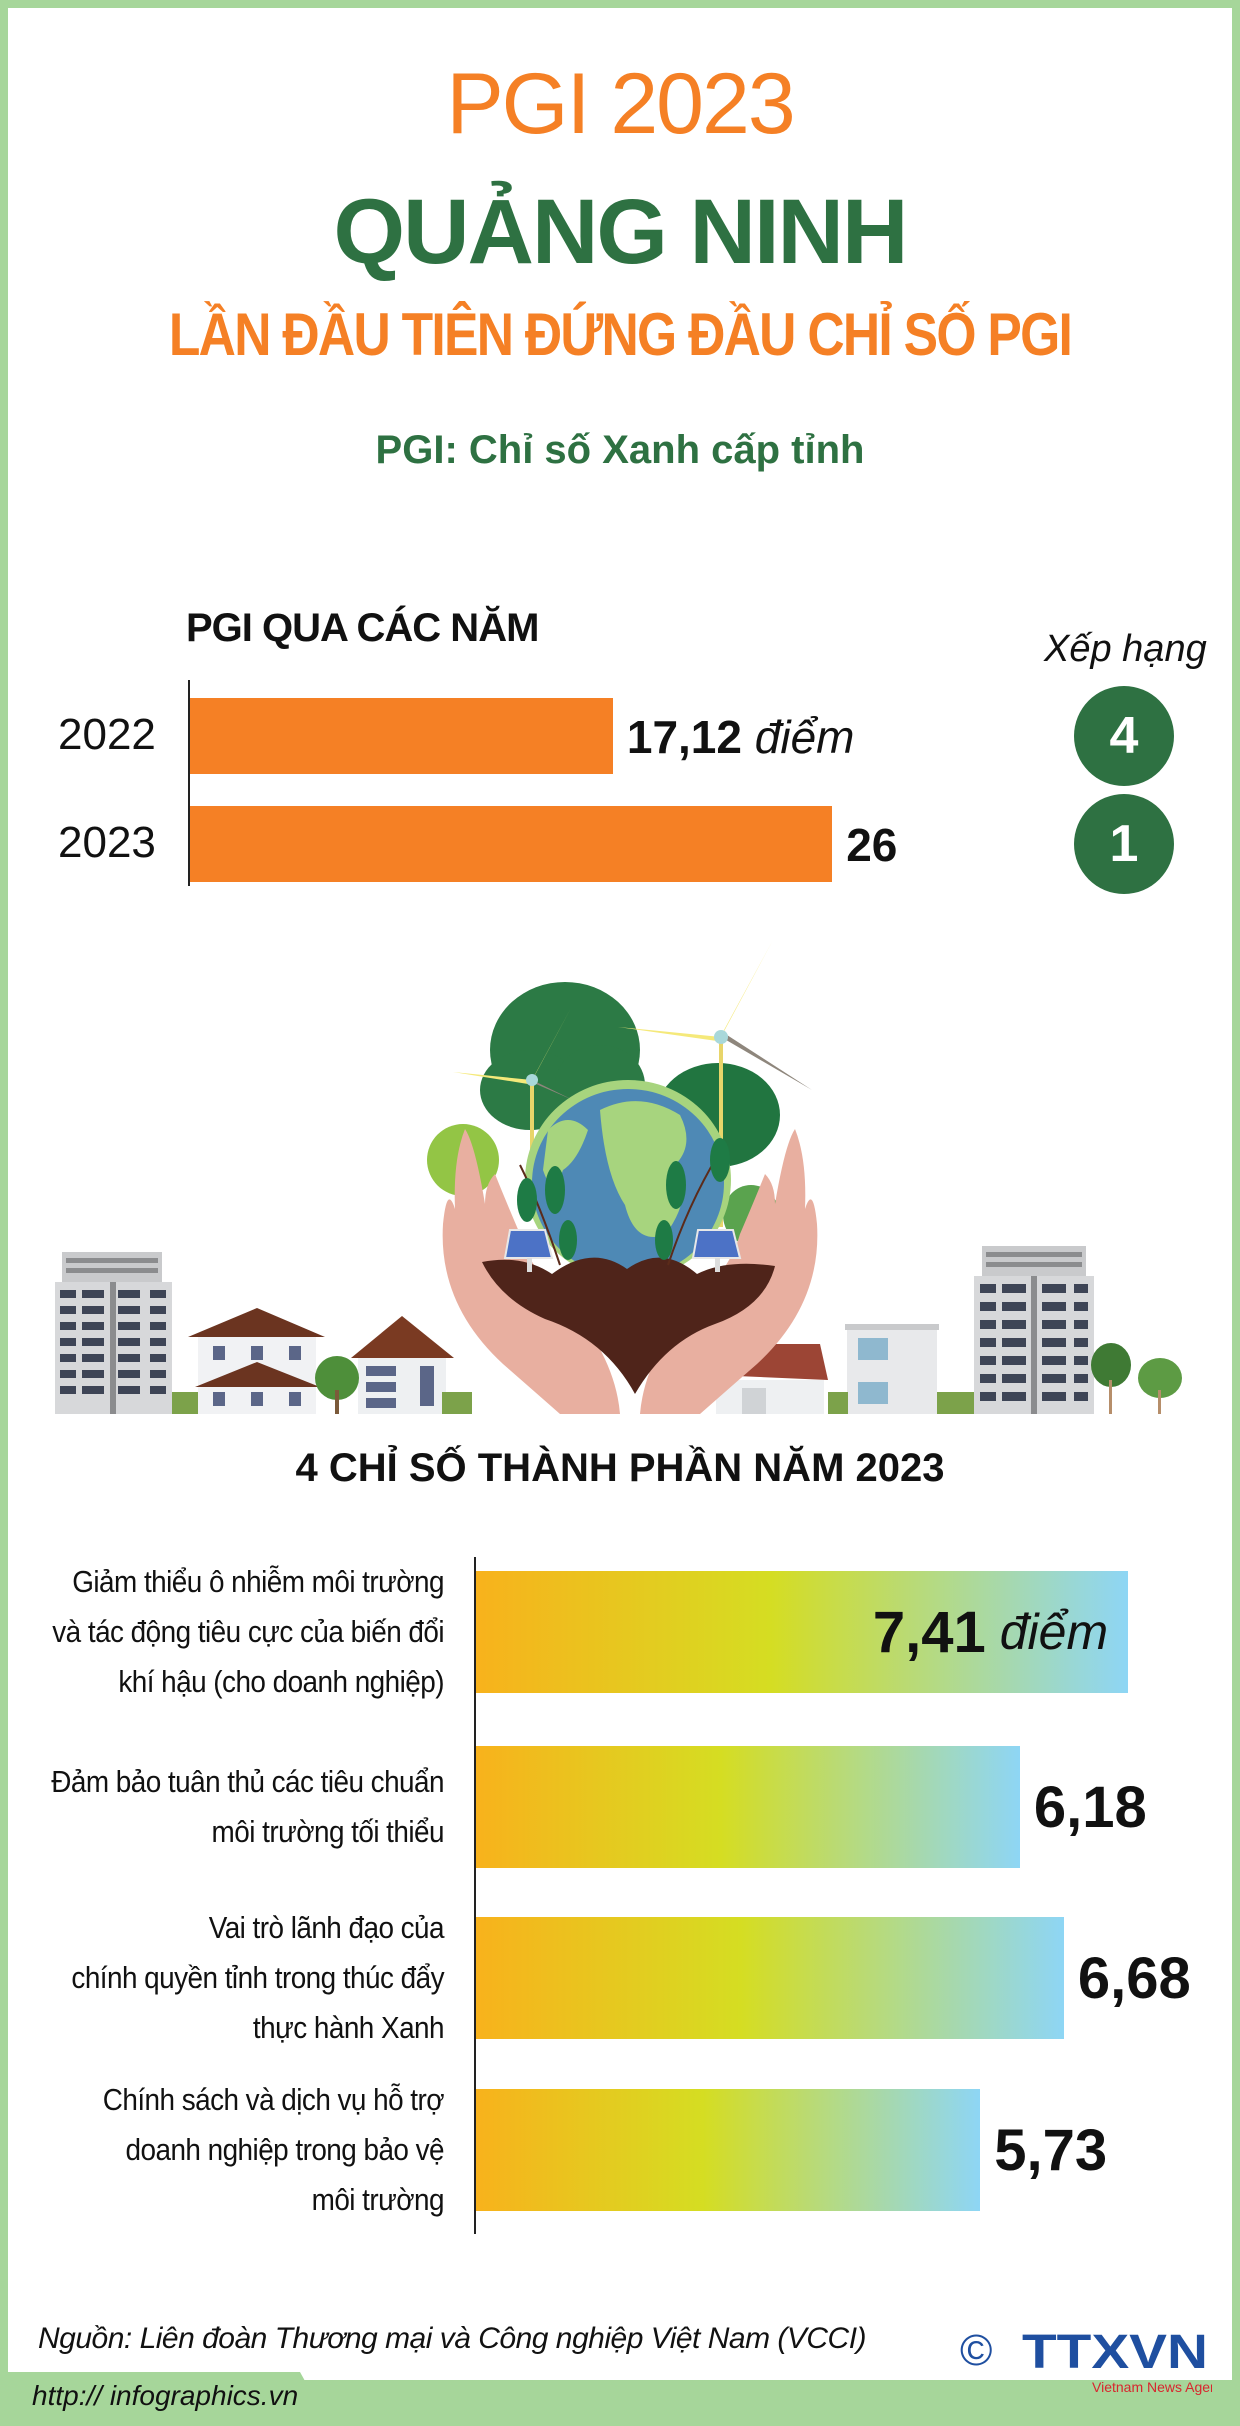 The image size is (1240, 2426). What do you see at coordinates (976, 2350) in the screenshot?
I see `copyright-icon: ©` at bounding box center [976, 2350].